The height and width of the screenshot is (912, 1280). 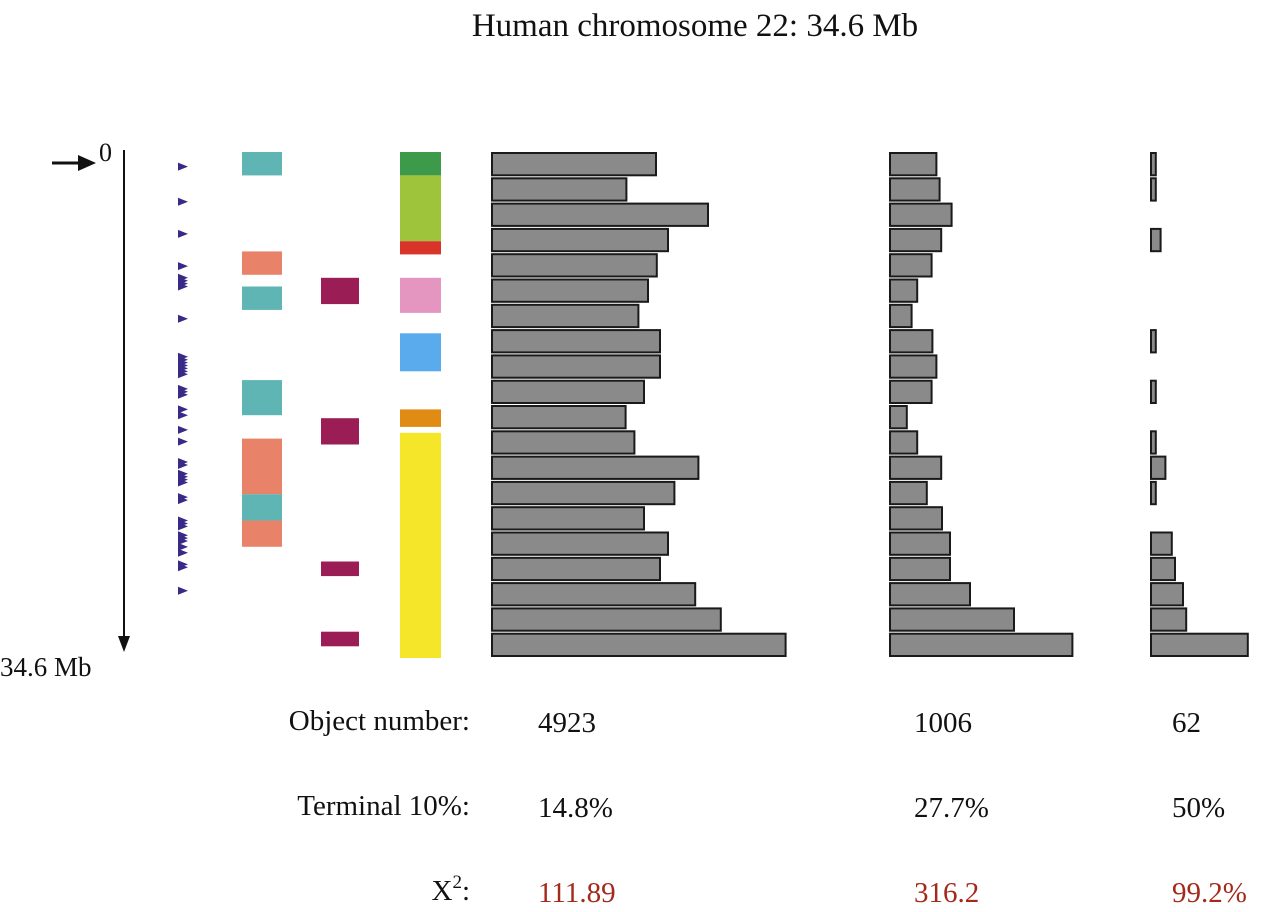 I want to click on object-number-label: Object number:, so click(x=379, y=721).